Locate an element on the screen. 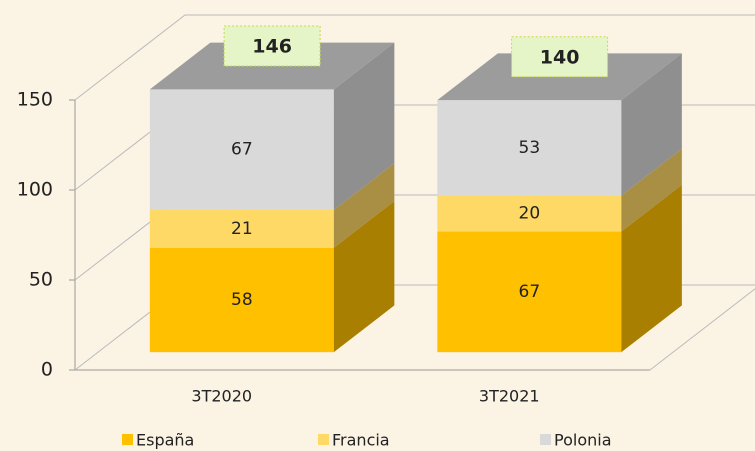 This screenshot has width=755, height=451. legend-label: España is located at coordinates (165, 440).